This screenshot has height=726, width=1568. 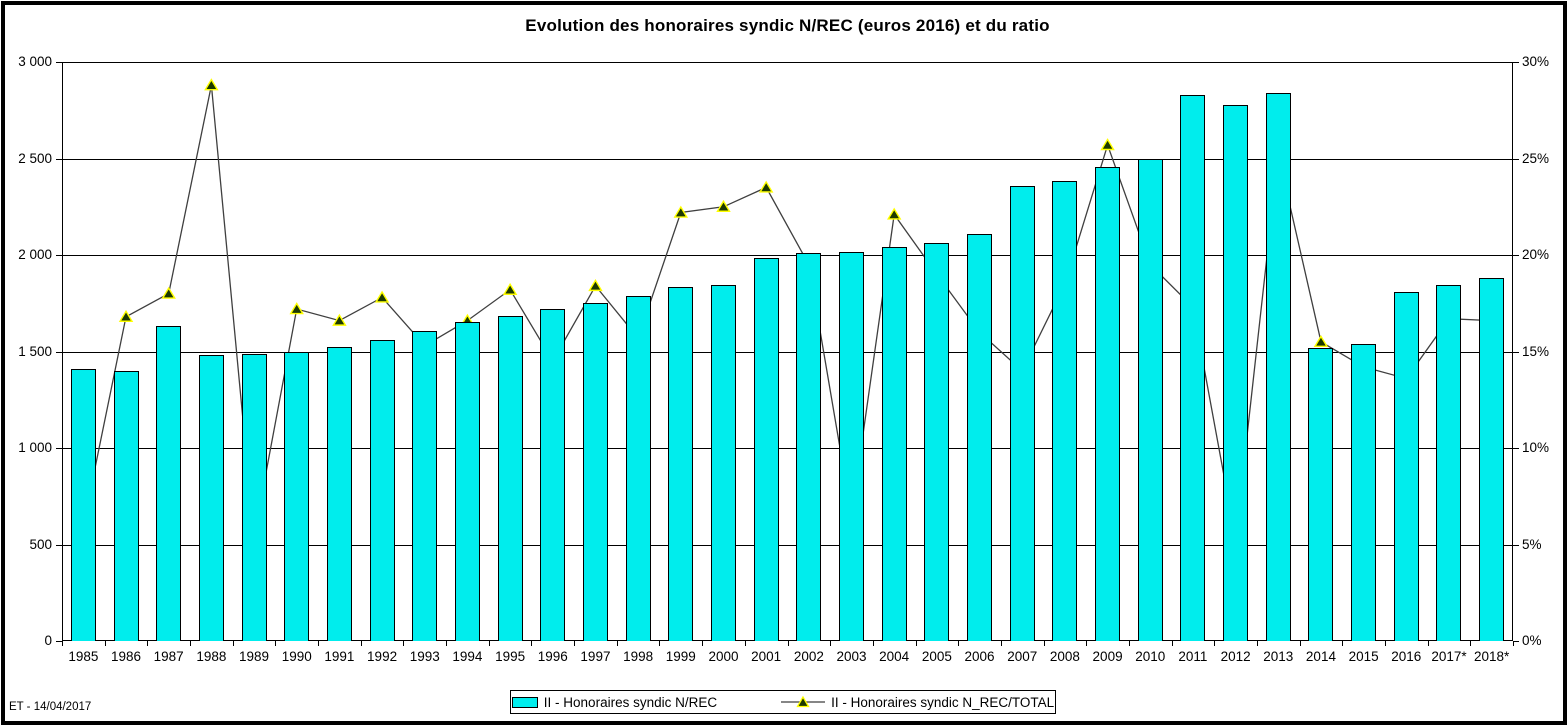 What do you see at coordinates (1449, 656) in the screenshot?
I see `x-axis-label: 2017*` at bounding box center [1449, 656].